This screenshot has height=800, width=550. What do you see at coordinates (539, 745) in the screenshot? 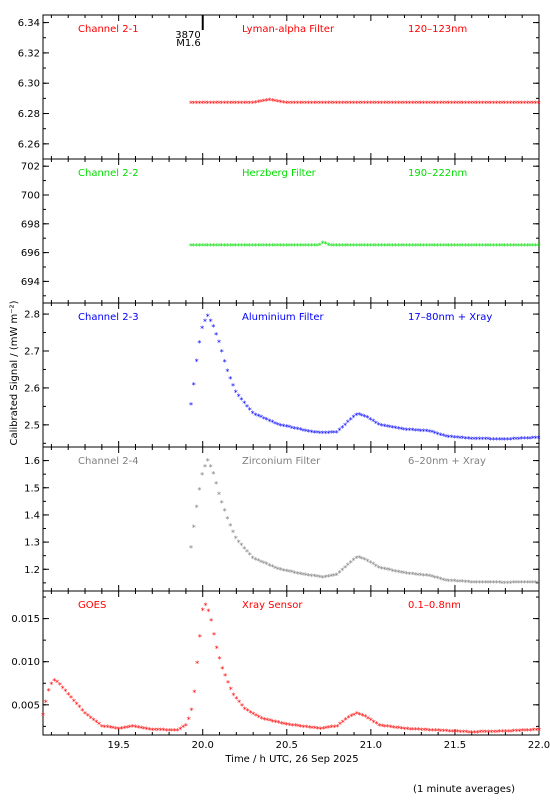
I see `x-tick-label: 22.0` at bounding box center [539, 745].